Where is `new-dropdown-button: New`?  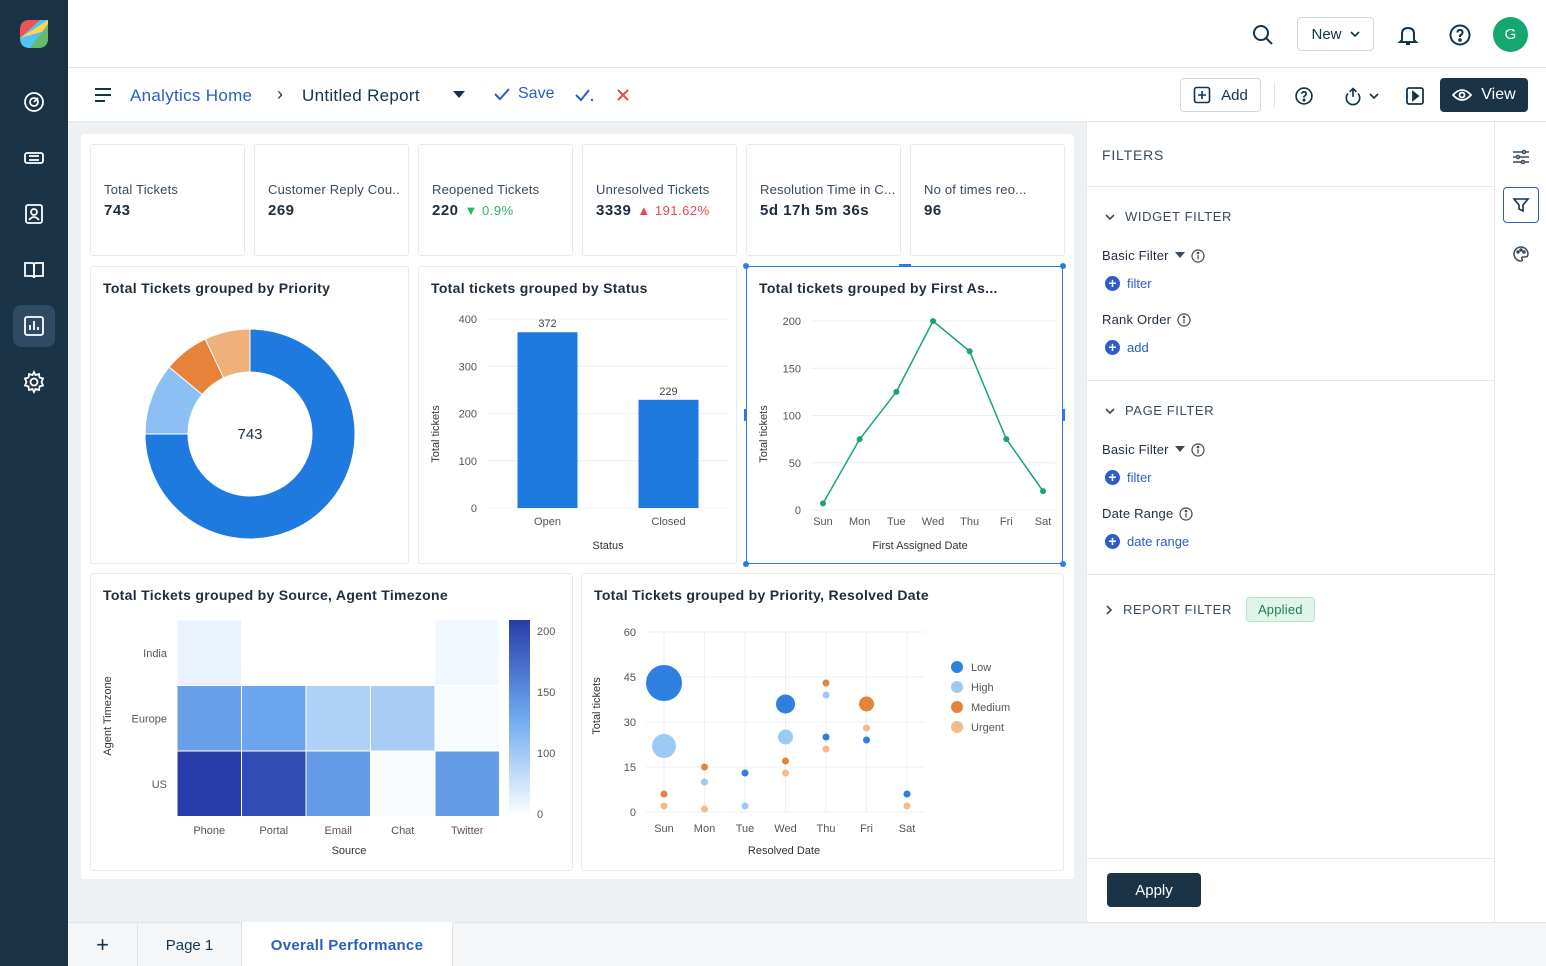 new-dropdown-button: New is located at coordinates (1335, 34).